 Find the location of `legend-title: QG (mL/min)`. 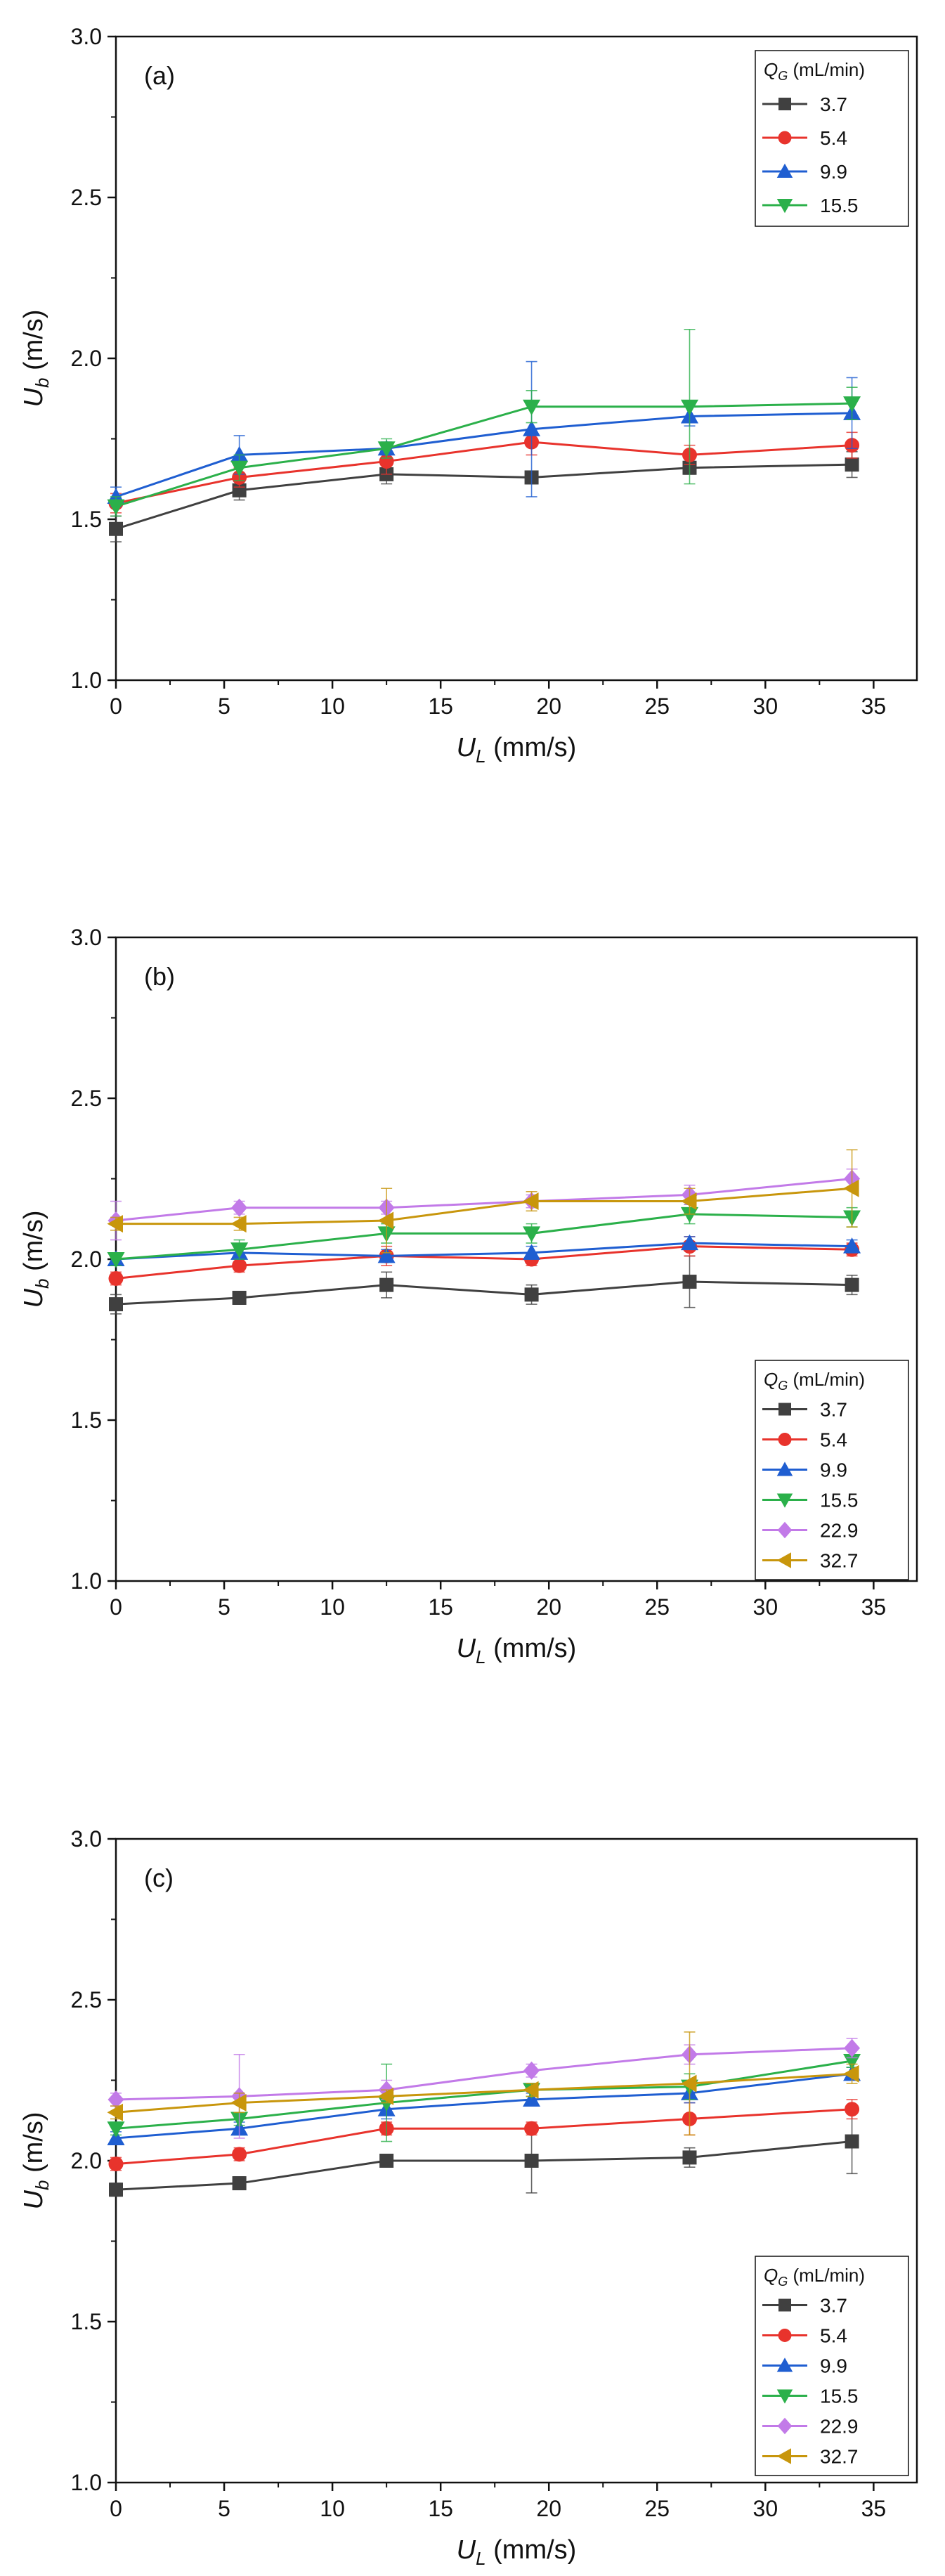

legend-title: QG (mL/min) is located at coordinates (815, 1381).